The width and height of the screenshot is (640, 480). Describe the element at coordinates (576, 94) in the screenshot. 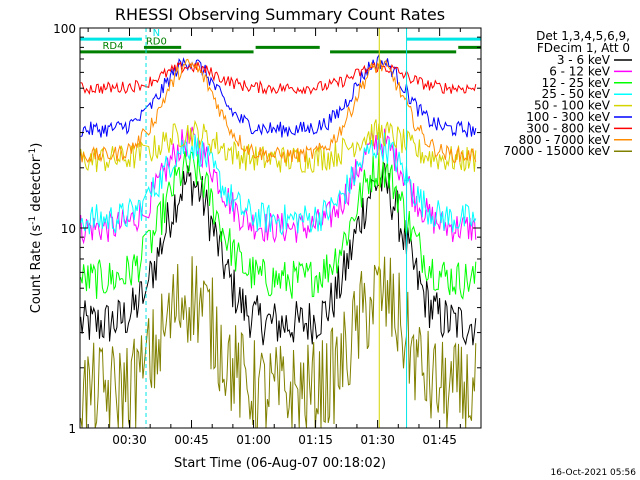

I see `legend-label-4: 25 - 50 keV` at that location.